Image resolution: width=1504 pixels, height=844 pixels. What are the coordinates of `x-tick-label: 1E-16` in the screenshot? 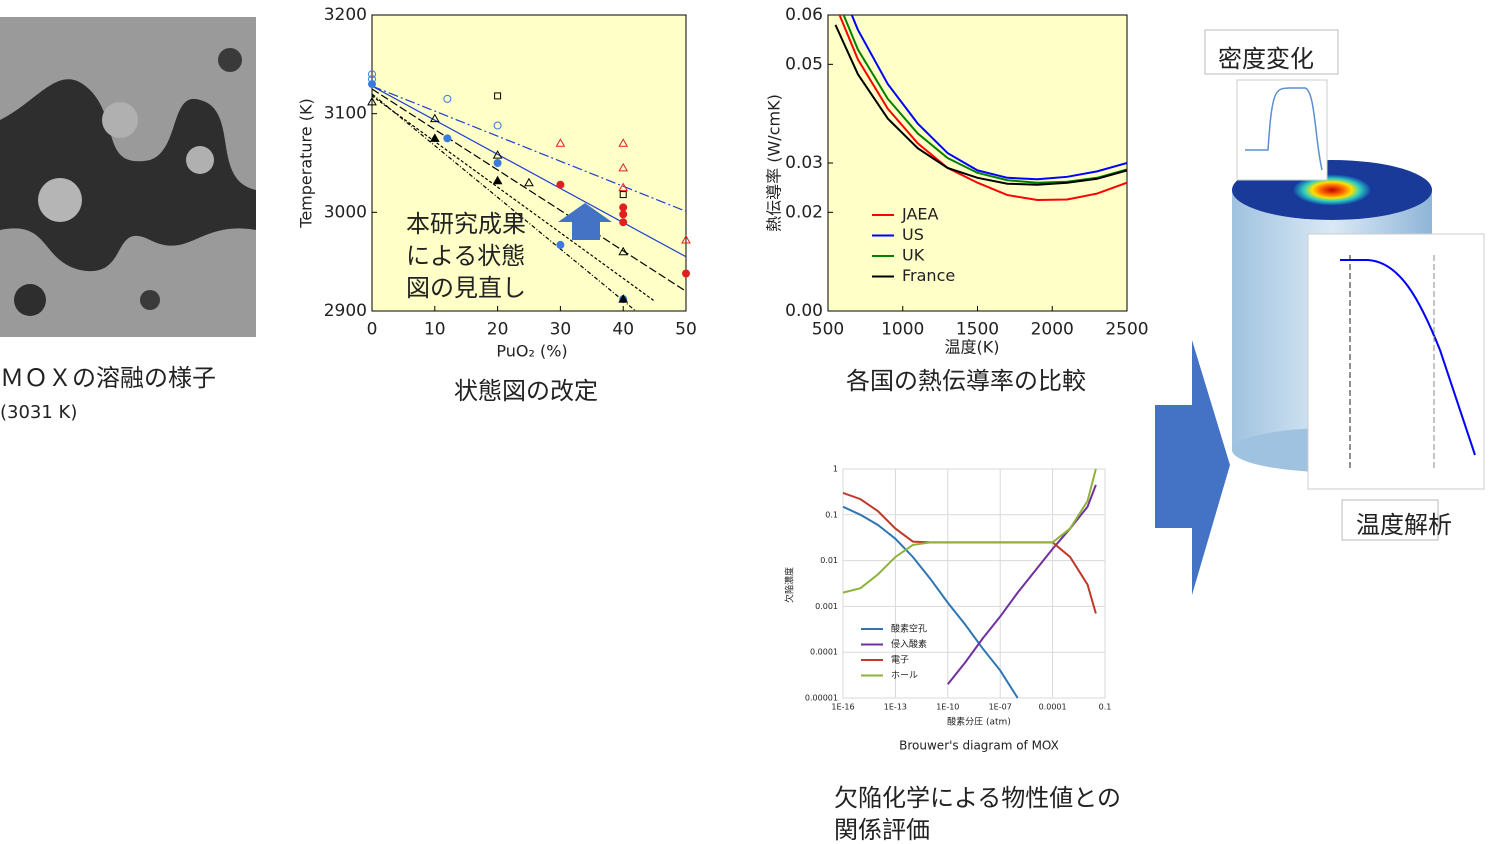 It's located at (842, 706).